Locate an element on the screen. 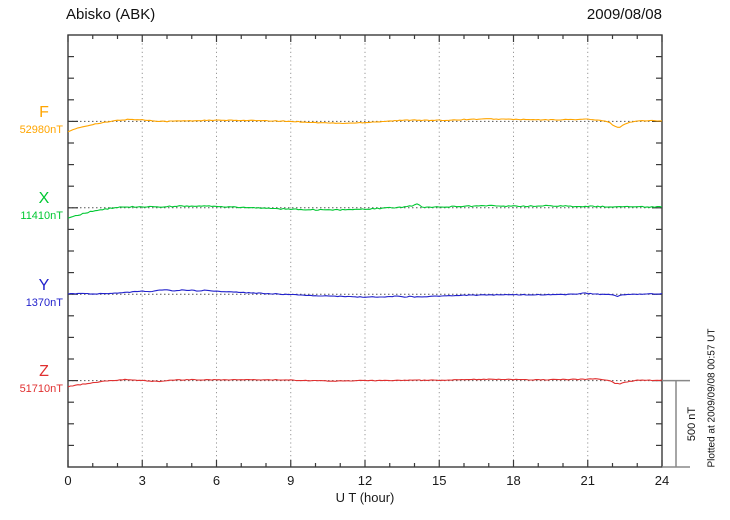  channel-Z-baseline-value: 51710nT is located at coordinates (41, 389).